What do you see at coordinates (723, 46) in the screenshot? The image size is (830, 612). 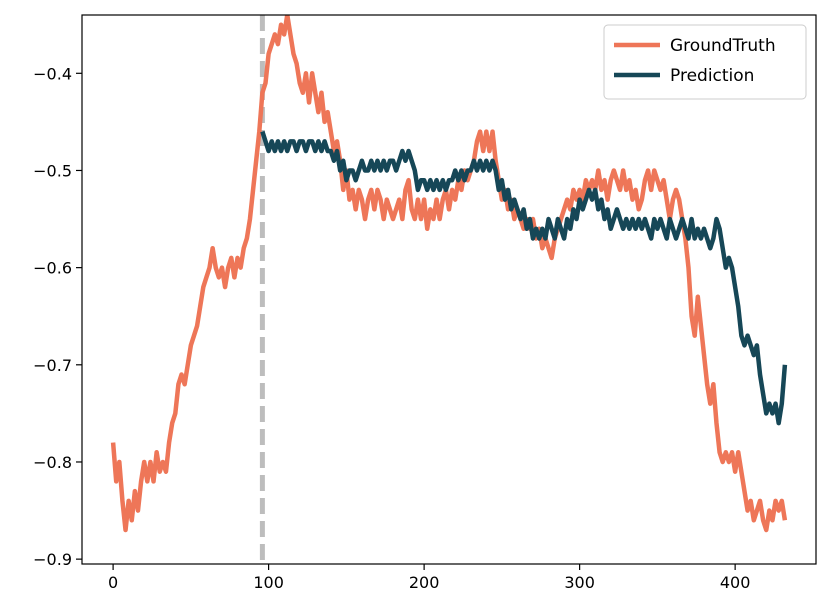 I see `legend-label-groundtruth: GroundTruth` at bounding box center [723, 46].